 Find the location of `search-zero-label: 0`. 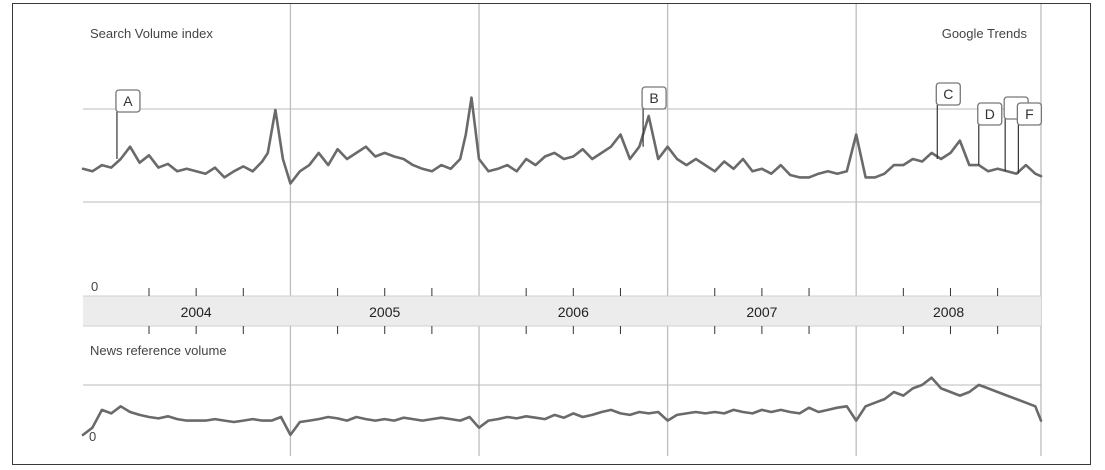

search-zero-label: 0 is located at coordinates (94, 286).